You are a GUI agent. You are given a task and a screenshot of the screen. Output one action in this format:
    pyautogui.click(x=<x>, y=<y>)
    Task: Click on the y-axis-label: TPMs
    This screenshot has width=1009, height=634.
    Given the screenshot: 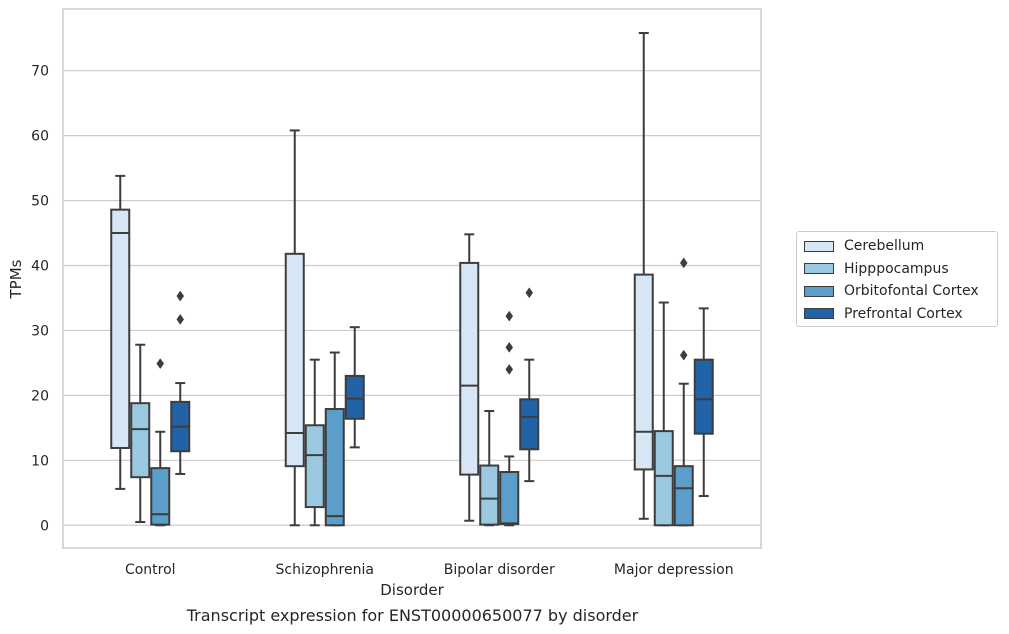 What is the action you would take?
    pyautogui.click(x=16, y=279)
    